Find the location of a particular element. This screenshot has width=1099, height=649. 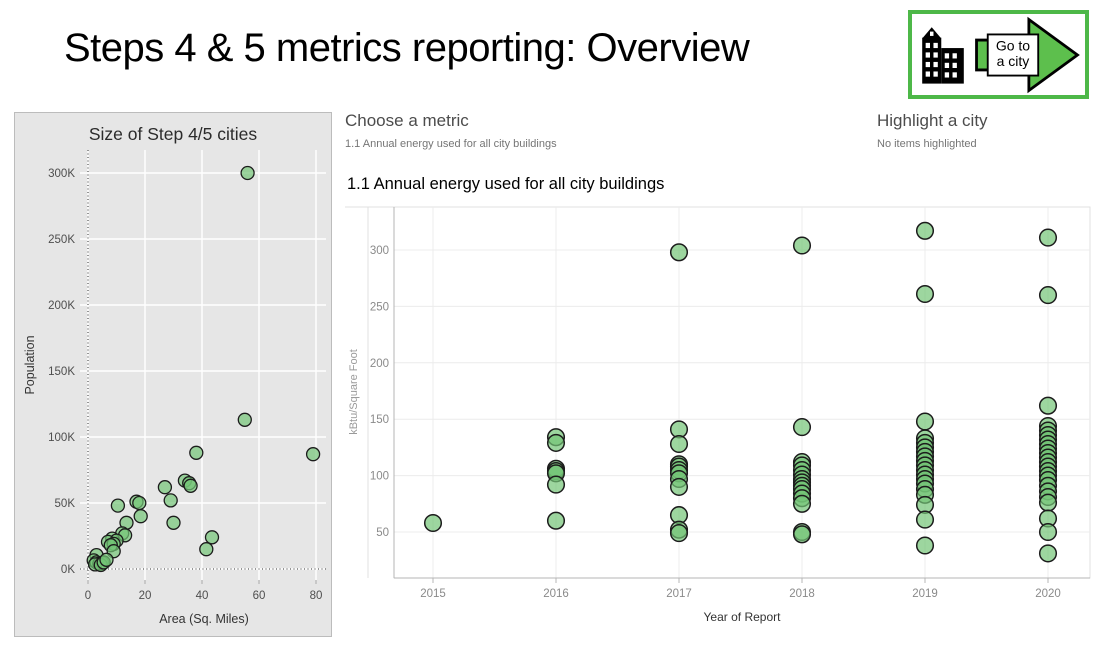

svg-text: 0K is located at coordinates (68, 570).